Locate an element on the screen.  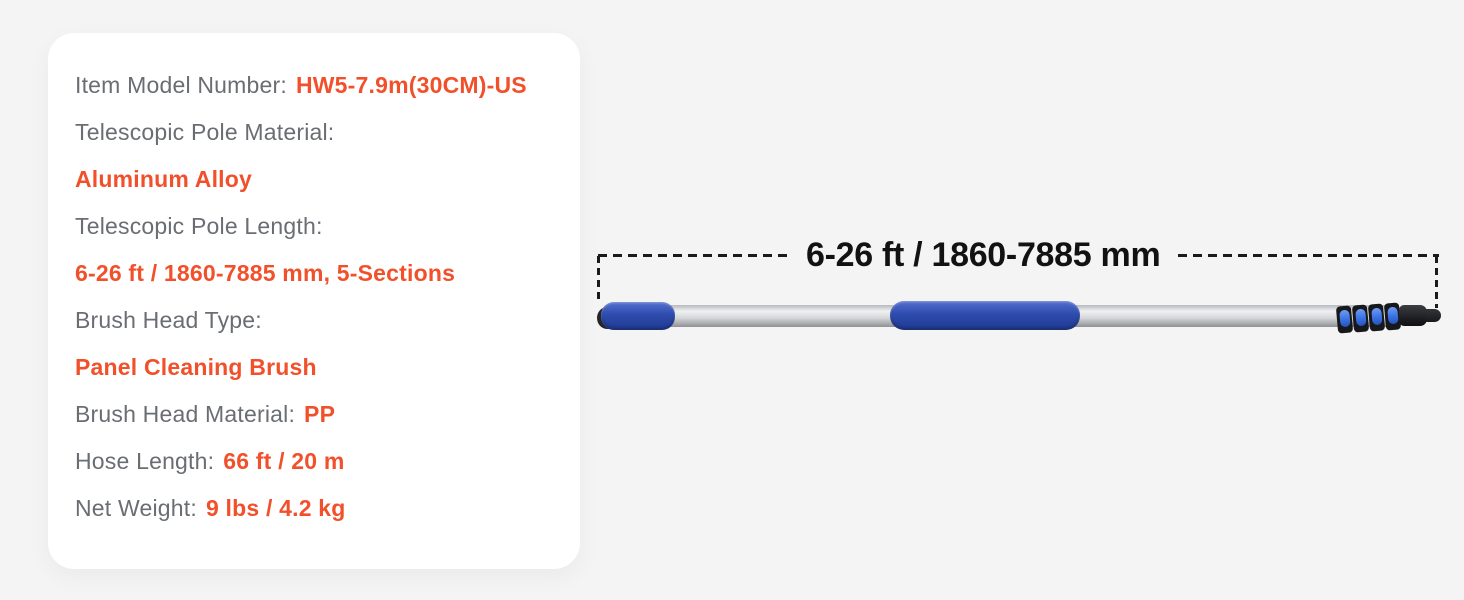
spec-row-brush-type-value: Panel Cleaning Brush is located at coordinates (327, 367).